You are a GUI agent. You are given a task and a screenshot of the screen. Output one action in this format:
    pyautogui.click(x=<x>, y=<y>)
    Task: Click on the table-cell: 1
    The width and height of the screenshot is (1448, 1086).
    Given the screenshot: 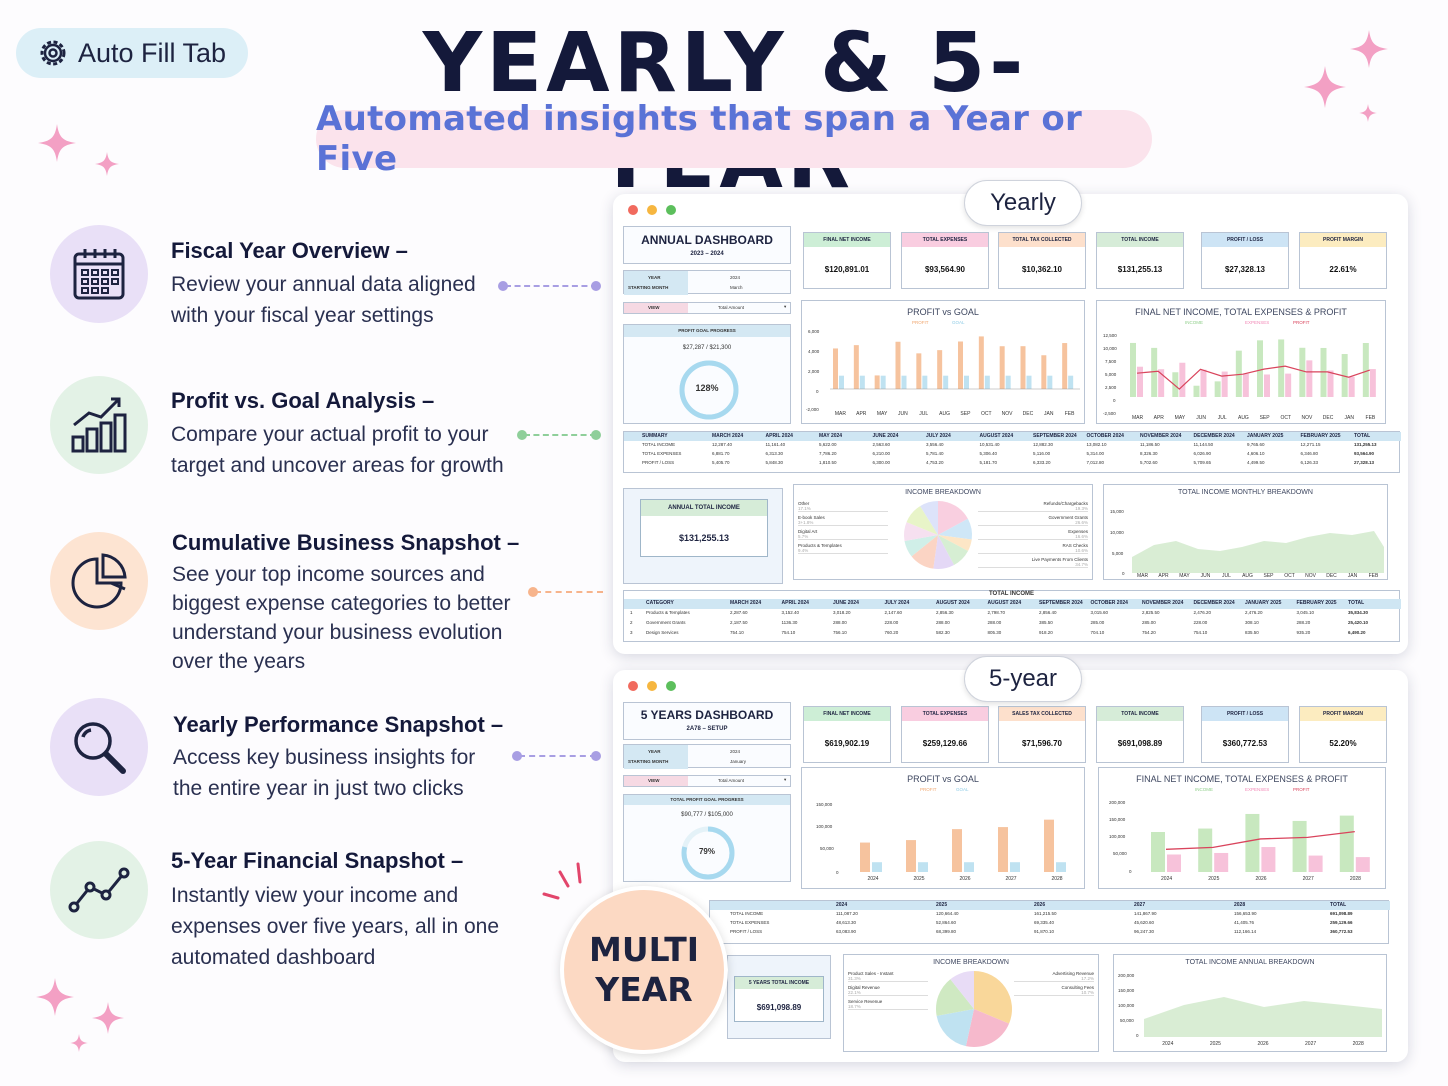 What is the action you would take?
    pyautogui.click(x=631, y=612)
    